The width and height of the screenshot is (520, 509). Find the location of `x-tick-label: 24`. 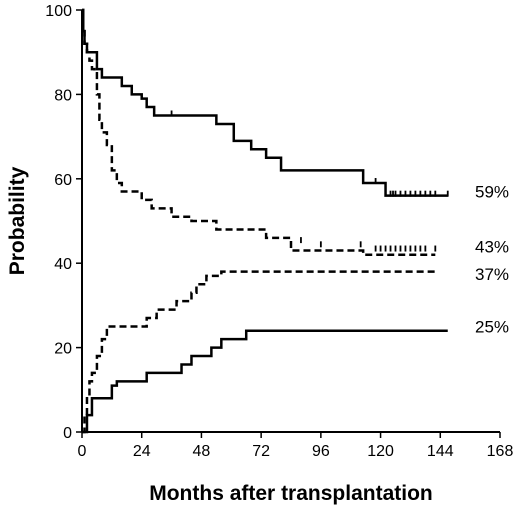

x-tick-label: 24 is located at coordinates (142, 451).